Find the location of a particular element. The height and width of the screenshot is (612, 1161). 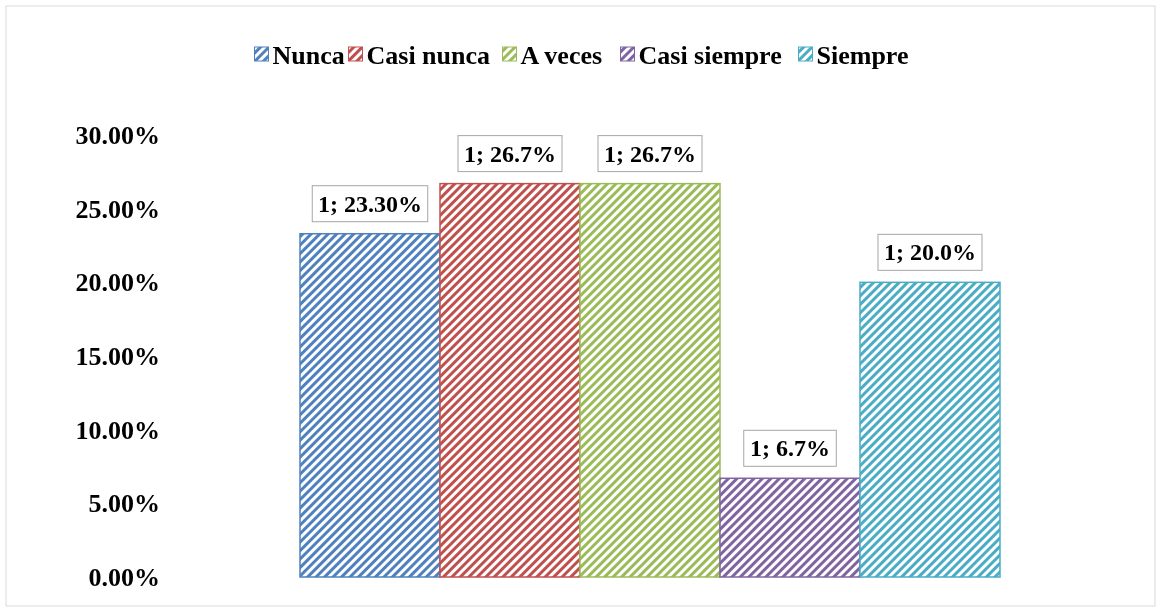

data-label: 1; 6.7% is located at coordinates (790, 448).